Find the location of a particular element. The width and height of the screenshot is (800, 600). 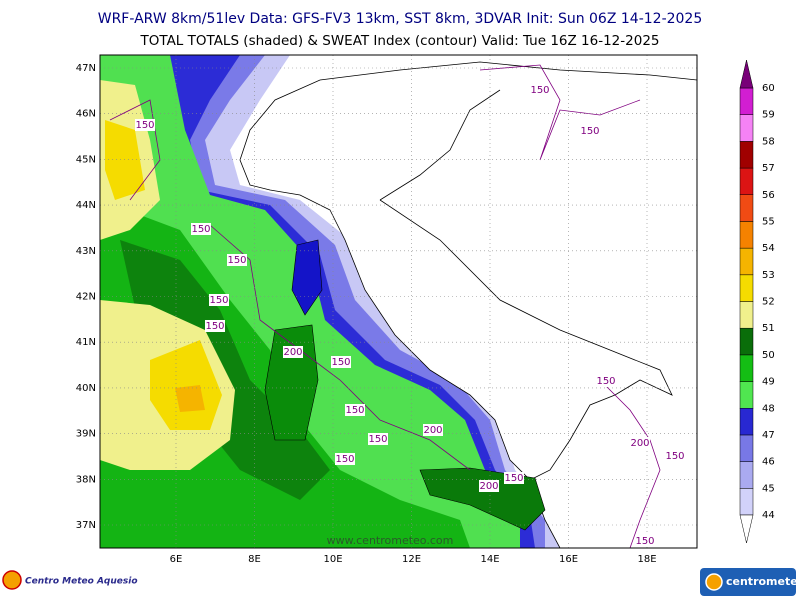

lon-label: 8E is located at coordinates (254, 559).